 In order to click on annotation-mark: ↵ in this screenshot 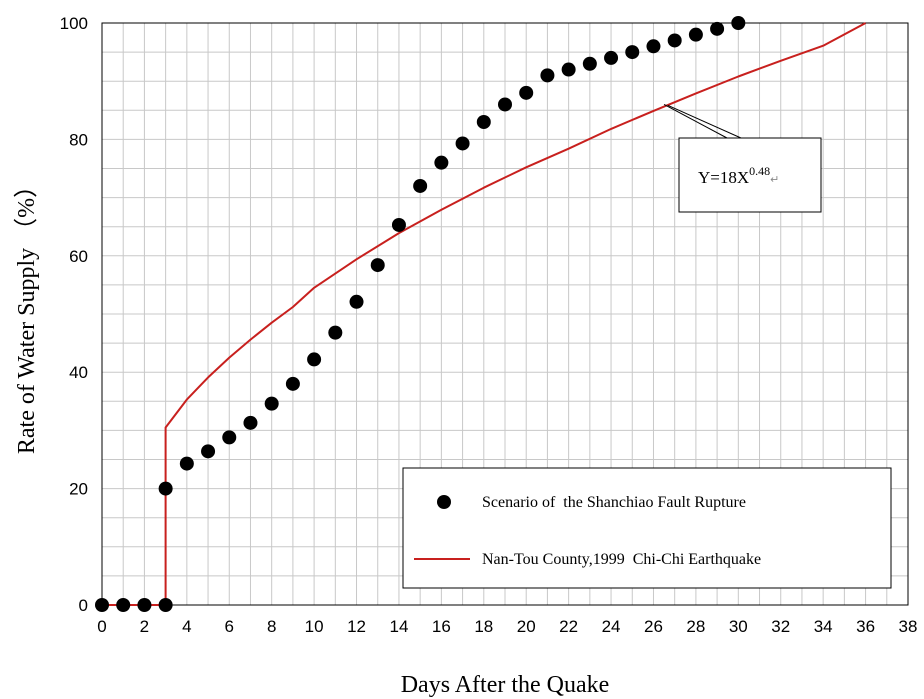, I will do `click(774, 180)`.